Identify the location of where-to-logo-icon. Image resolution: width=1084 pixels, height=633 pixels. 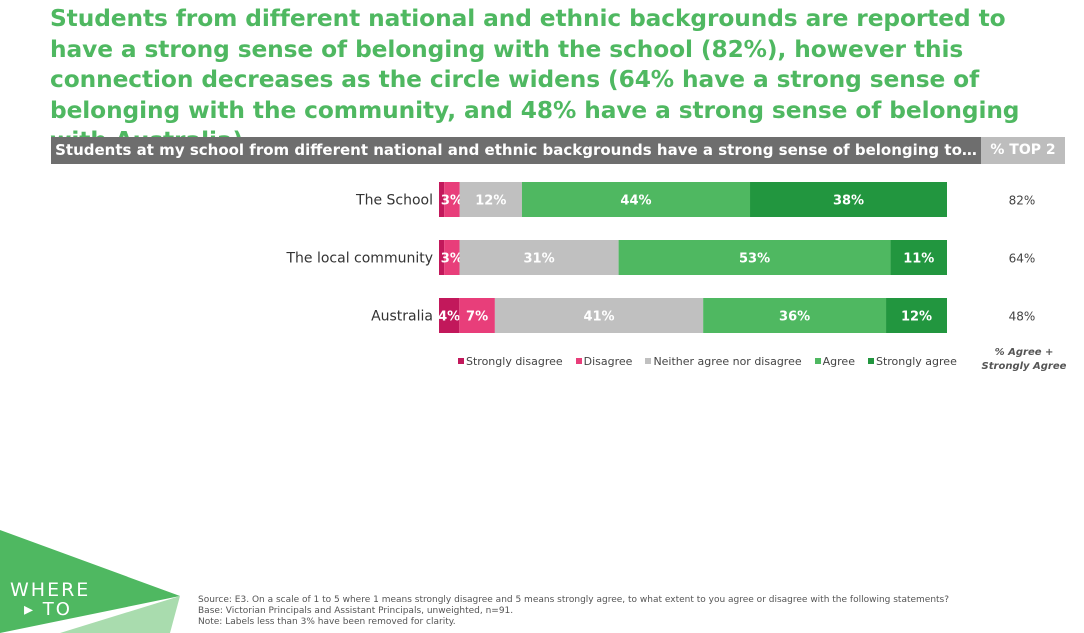
(90, 581).